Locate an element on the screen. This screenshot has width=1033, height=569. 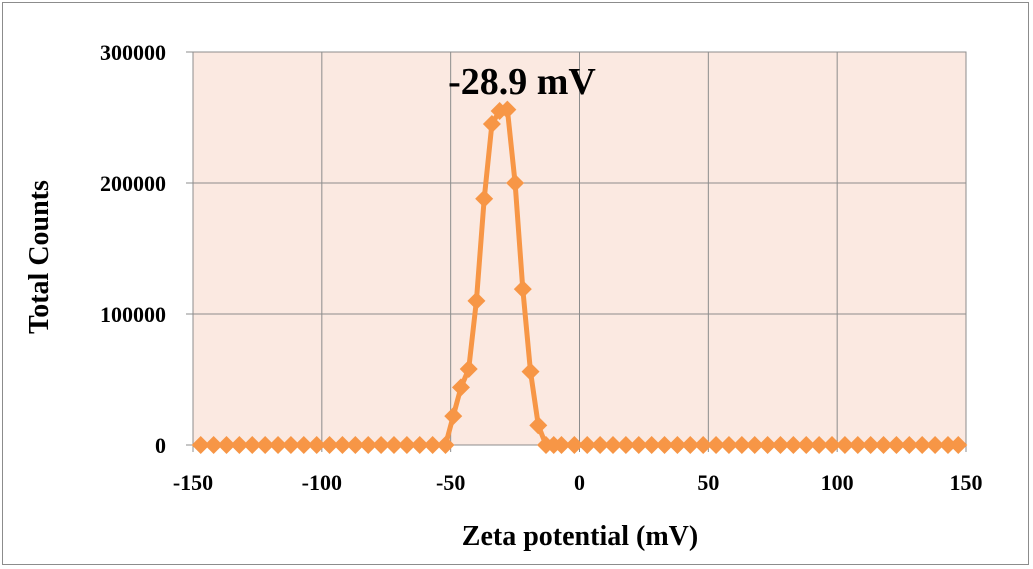
y-axis-title: Total Counts is located at coordinates (39, 257).